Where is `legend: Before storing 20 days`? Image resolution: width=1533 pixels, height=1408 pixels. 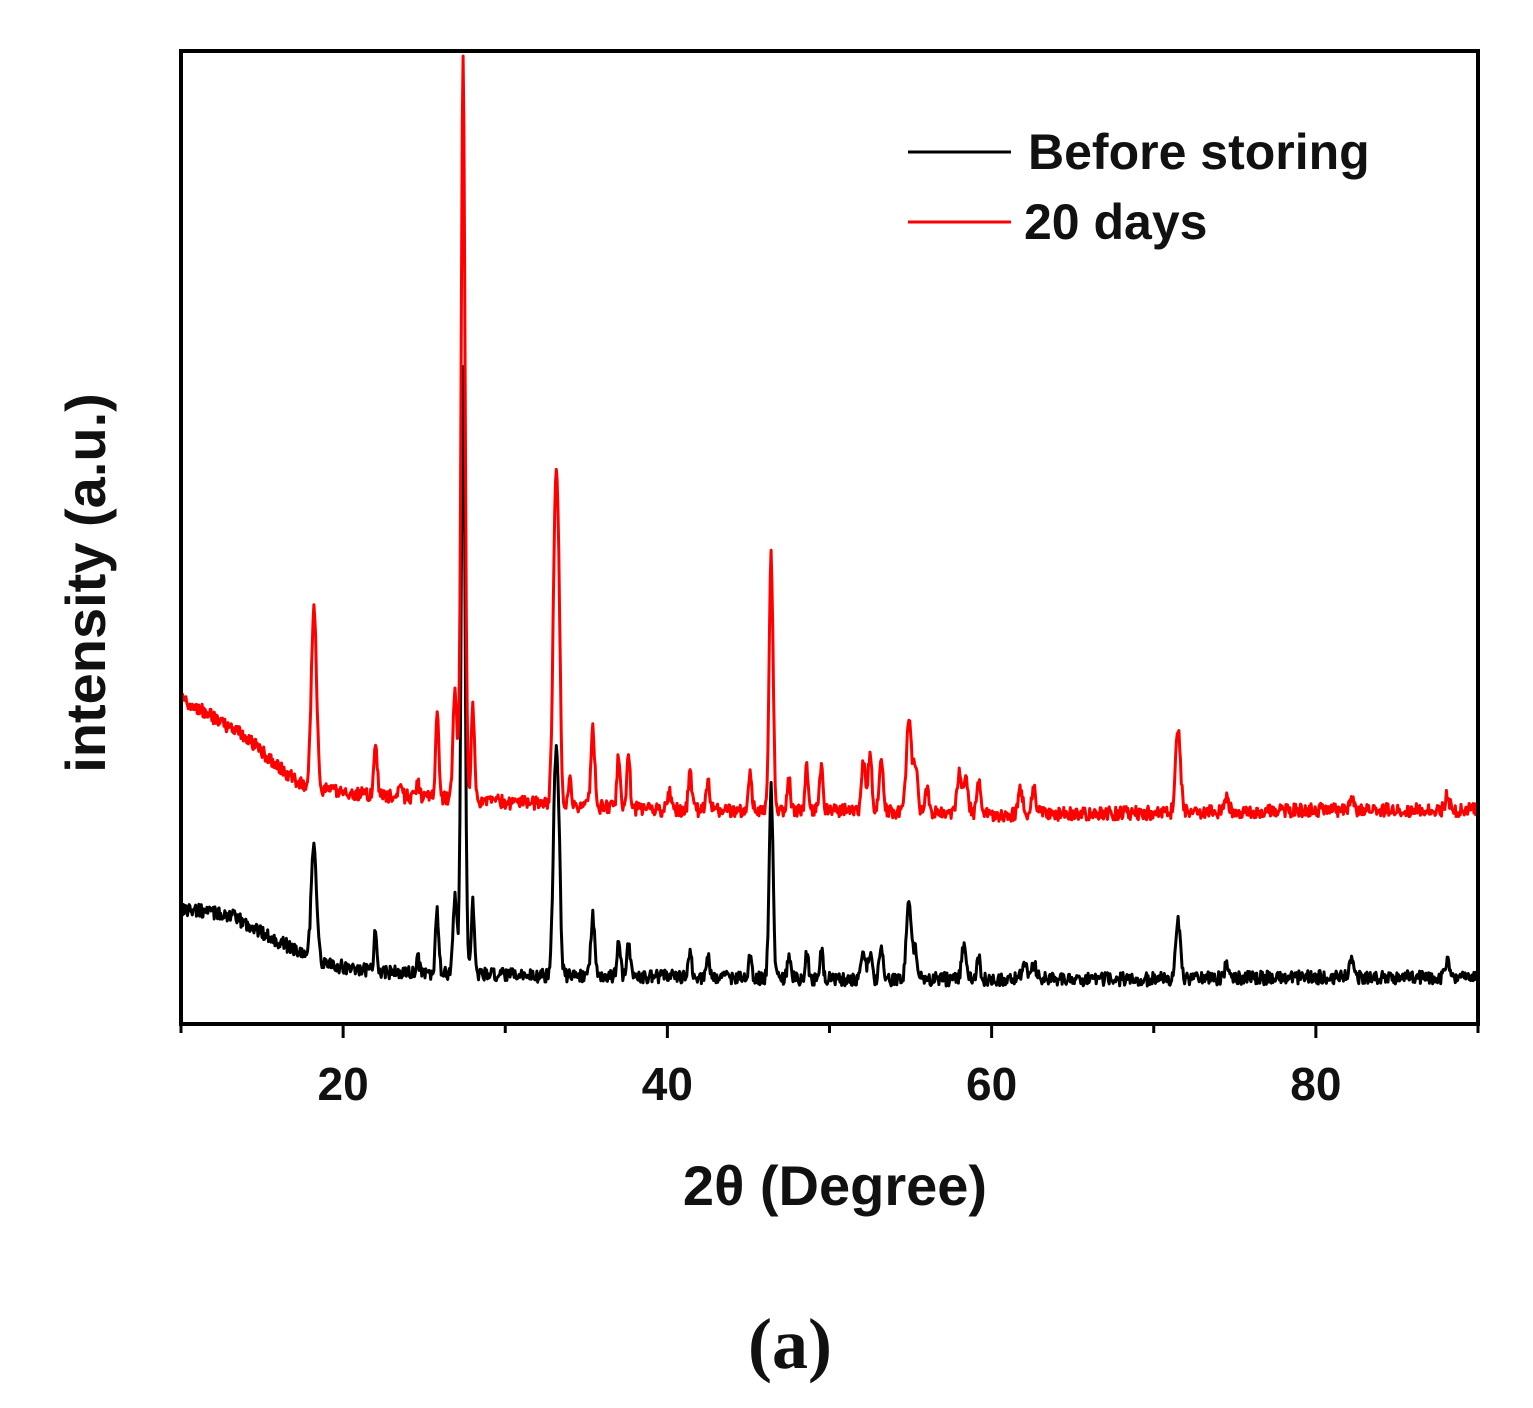 legend: Before storing 20 days is located at coordinates (1139, 187).